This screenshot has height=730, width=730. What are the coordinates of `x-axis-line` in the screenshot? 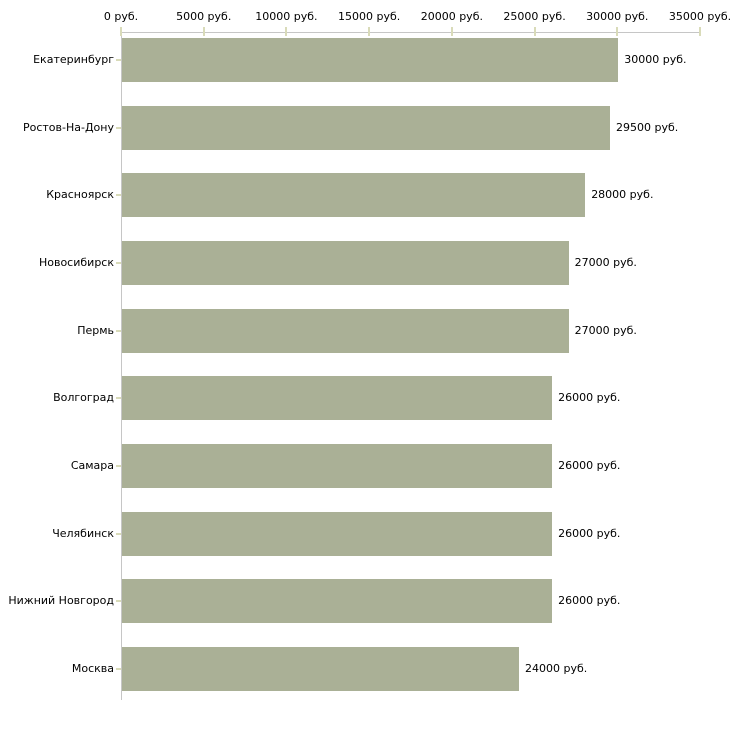 It's located at (411, 32).